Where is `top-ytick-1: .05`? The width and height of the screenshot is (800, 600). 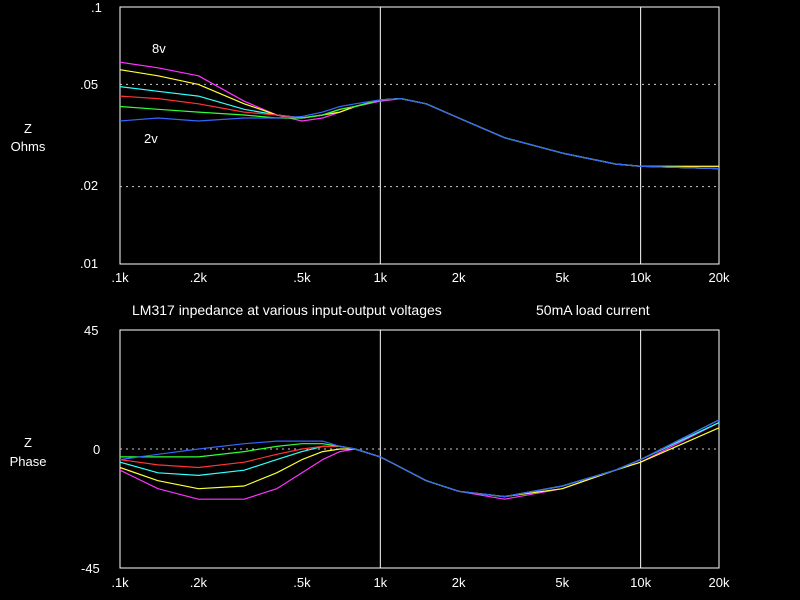 top-ytick-1: .05 is located at coordinates (89, 84).